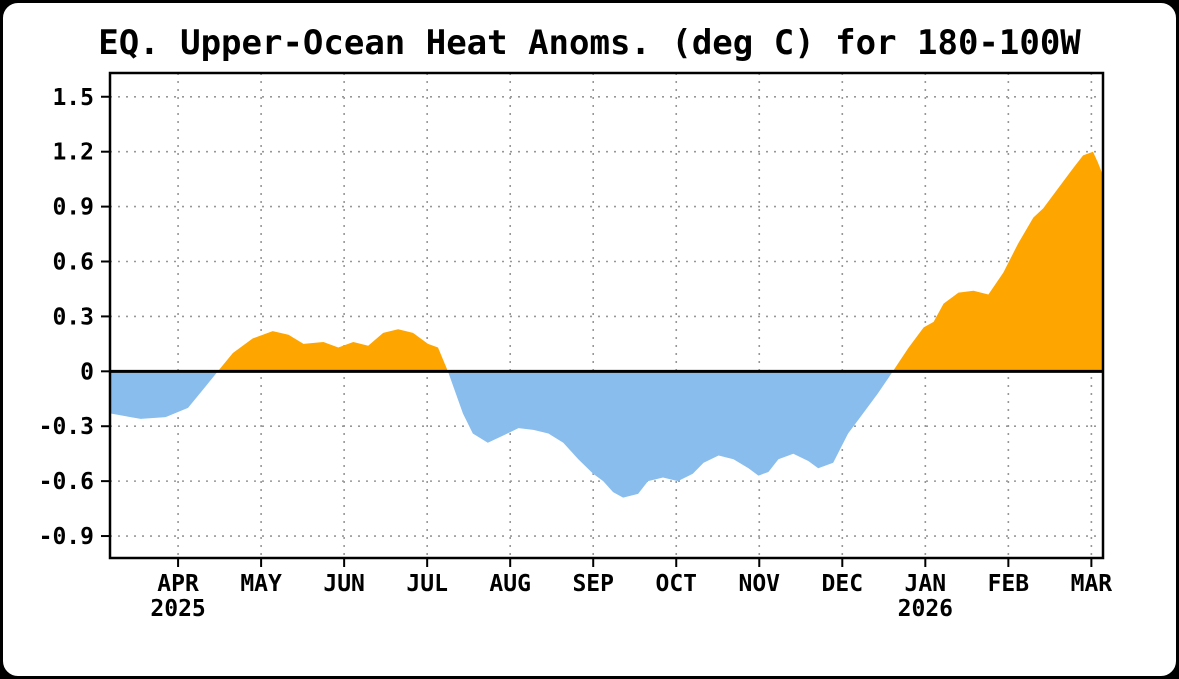  Describe the element at coordinates (73, 317) in the screenshot. I see `y-axis-tick-label: 0.3` at that location.